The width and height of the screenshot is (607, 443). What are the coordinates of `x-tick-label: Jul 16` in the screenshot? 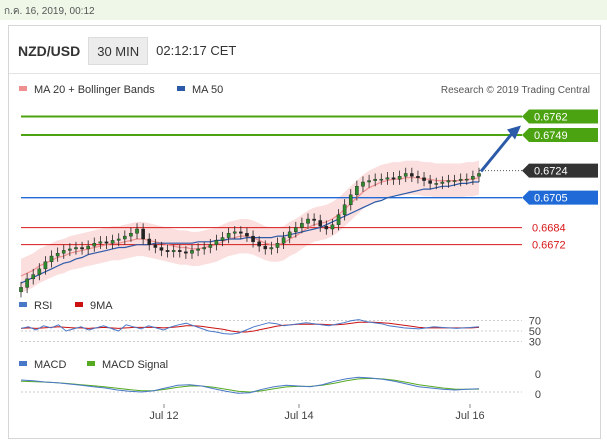 It's located at (469, 416).